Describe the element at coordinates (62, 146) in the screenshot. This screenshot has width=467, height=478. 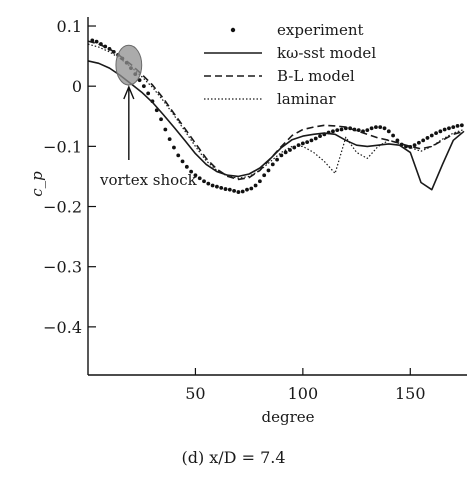
I see `y-tick-label: −0.1` at that location.